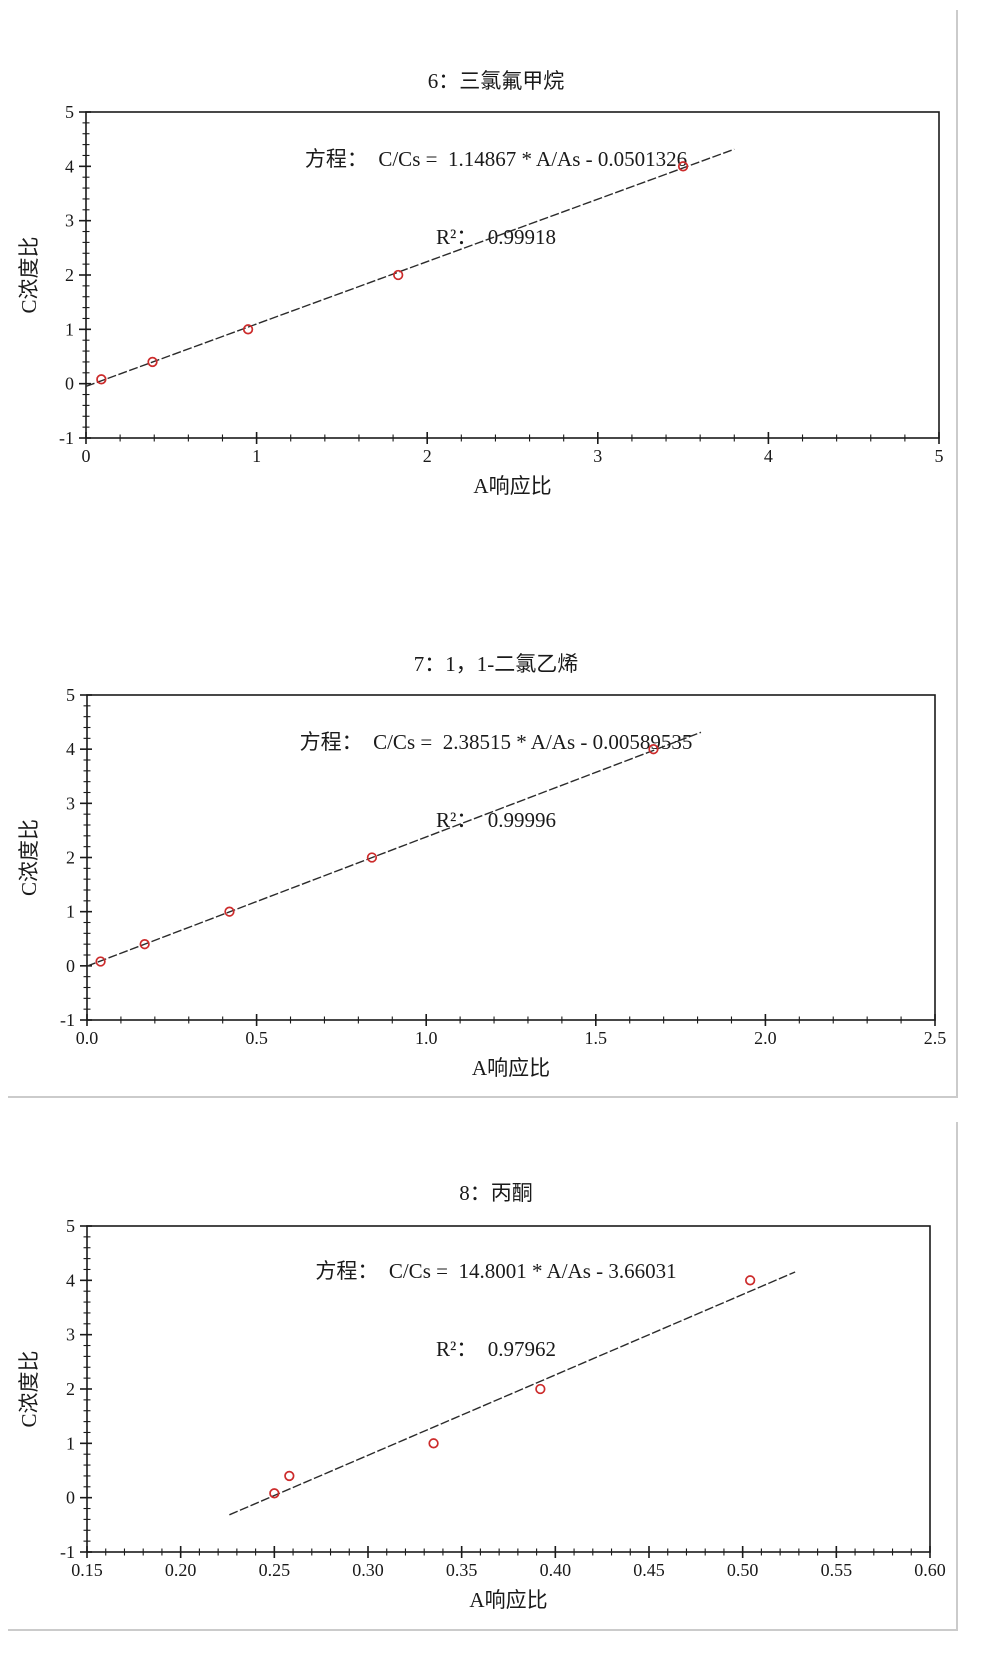  I want to click on x-tick-label: 1.5, so click(596, 1038).